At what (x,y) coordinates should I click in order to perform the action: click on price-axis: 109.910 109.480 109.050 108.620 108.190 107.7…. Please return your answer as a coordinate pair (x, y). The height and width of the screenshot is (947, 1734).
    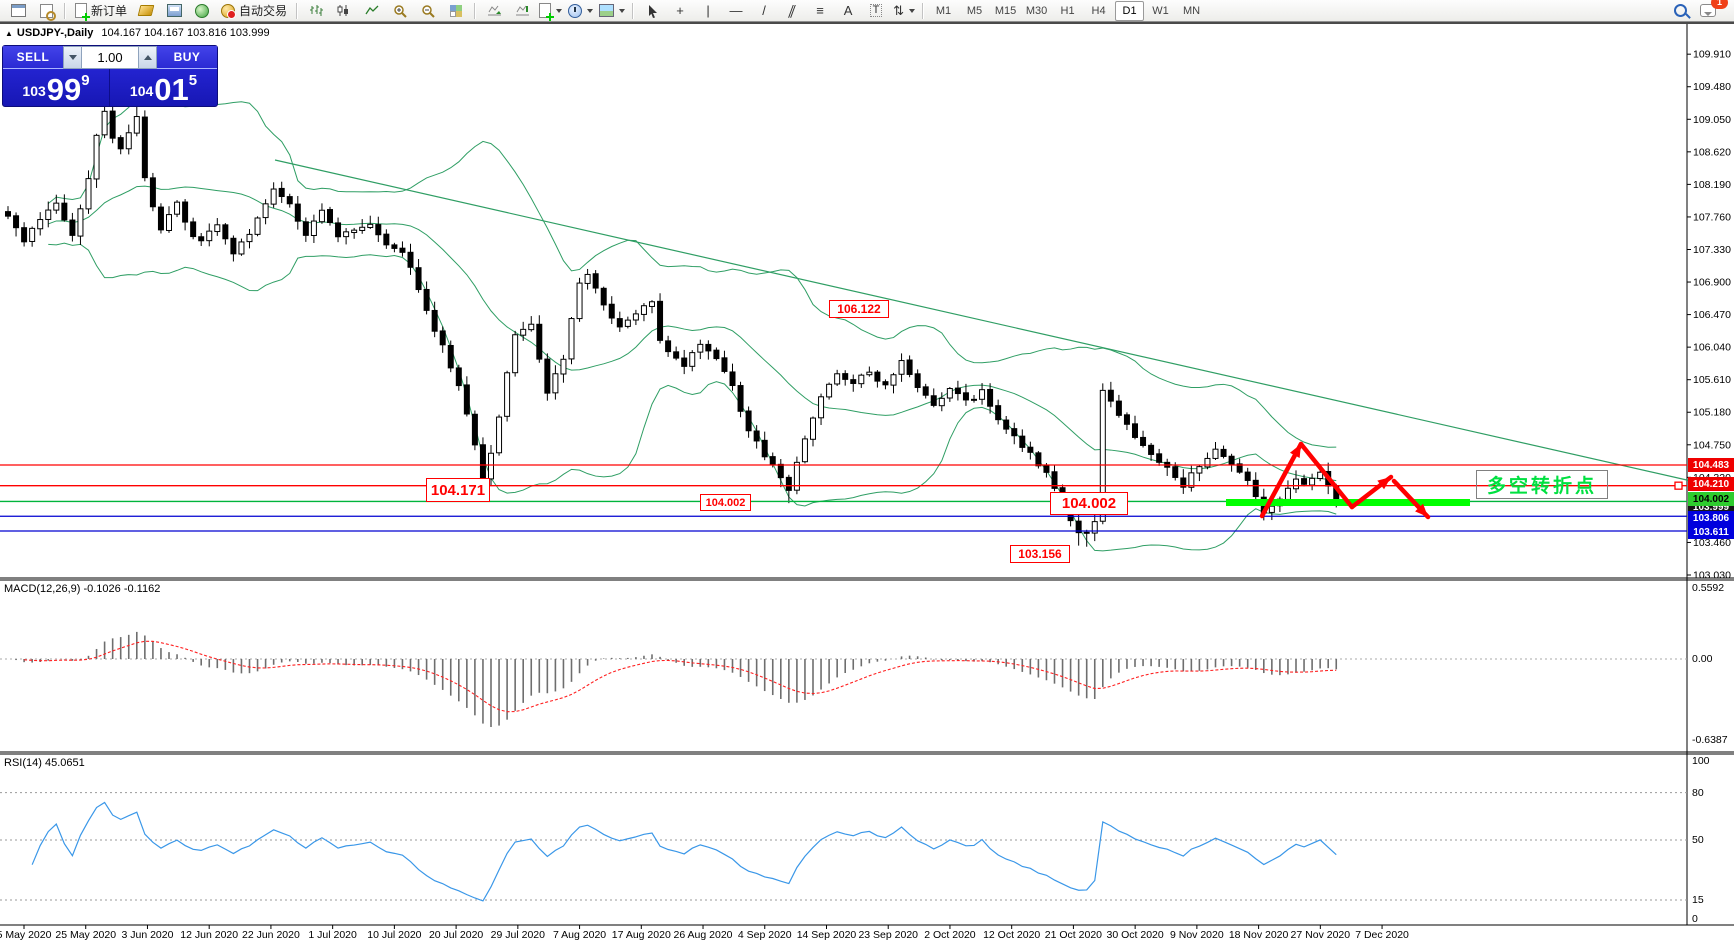
    Looking at the image, I should click on (1709, 315).